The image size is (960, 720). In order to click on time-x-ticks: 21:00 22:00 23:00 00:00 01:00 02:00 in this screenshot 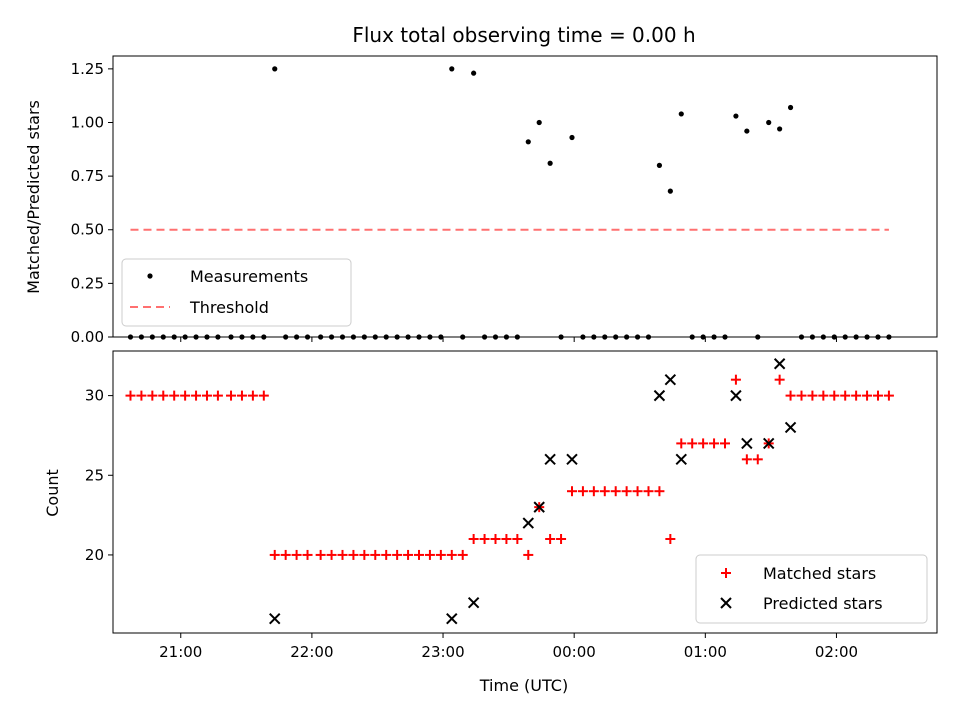, I will do `click(508, 647)`.